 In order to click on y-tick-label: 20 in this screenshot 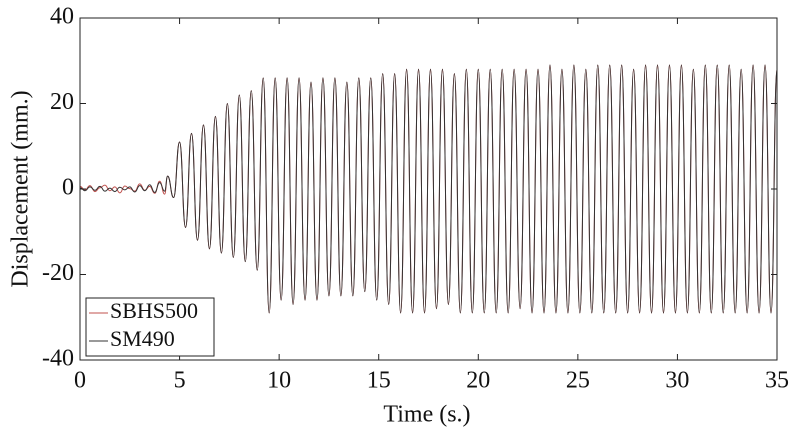, I will do `click(62, 102)`.